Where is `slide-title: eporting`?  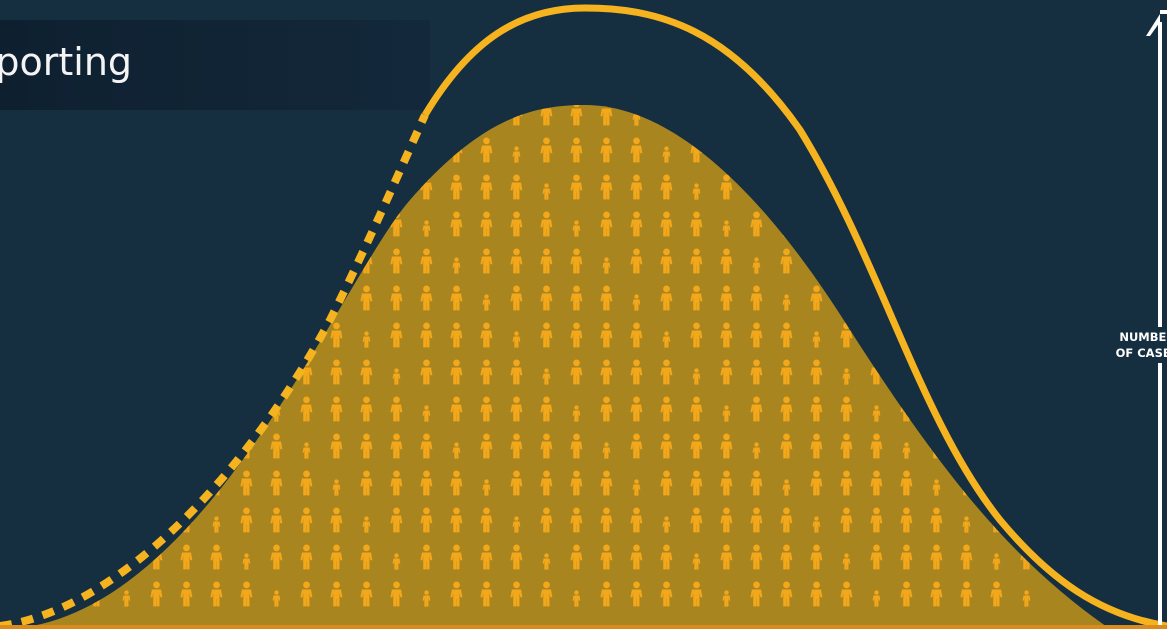
slide-title: eporting is located at coordinates (66, 62).